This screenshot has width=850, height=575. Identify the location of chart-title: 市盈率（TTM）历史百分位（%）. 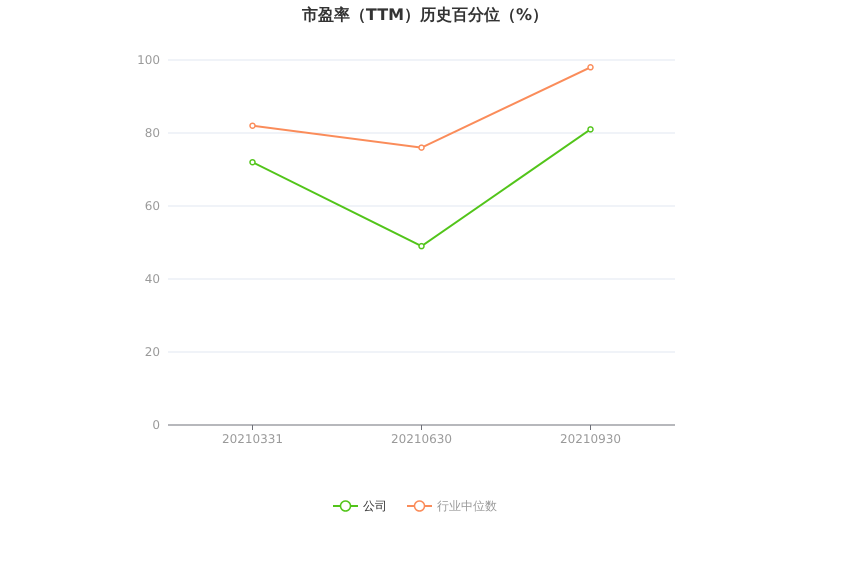
(424, 14).